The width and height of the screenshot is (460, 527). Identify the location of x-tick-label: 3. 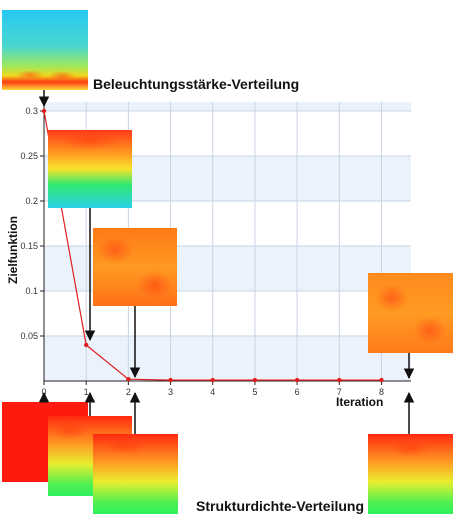
(170, 392).